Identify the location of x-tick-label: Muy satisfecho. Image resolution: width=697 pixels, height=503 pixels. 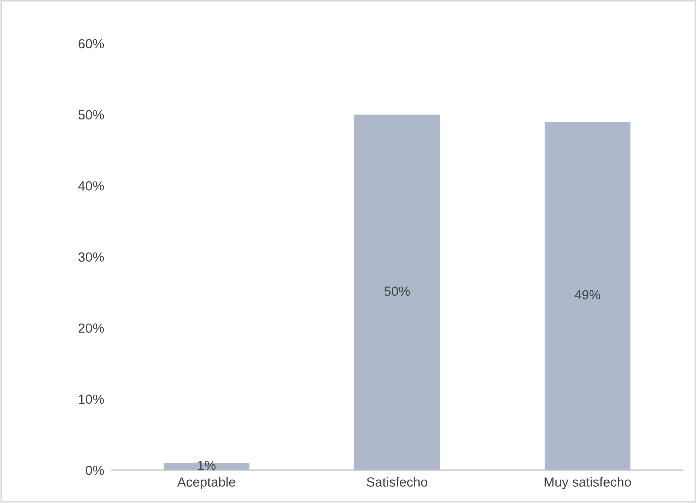
(588, 483).